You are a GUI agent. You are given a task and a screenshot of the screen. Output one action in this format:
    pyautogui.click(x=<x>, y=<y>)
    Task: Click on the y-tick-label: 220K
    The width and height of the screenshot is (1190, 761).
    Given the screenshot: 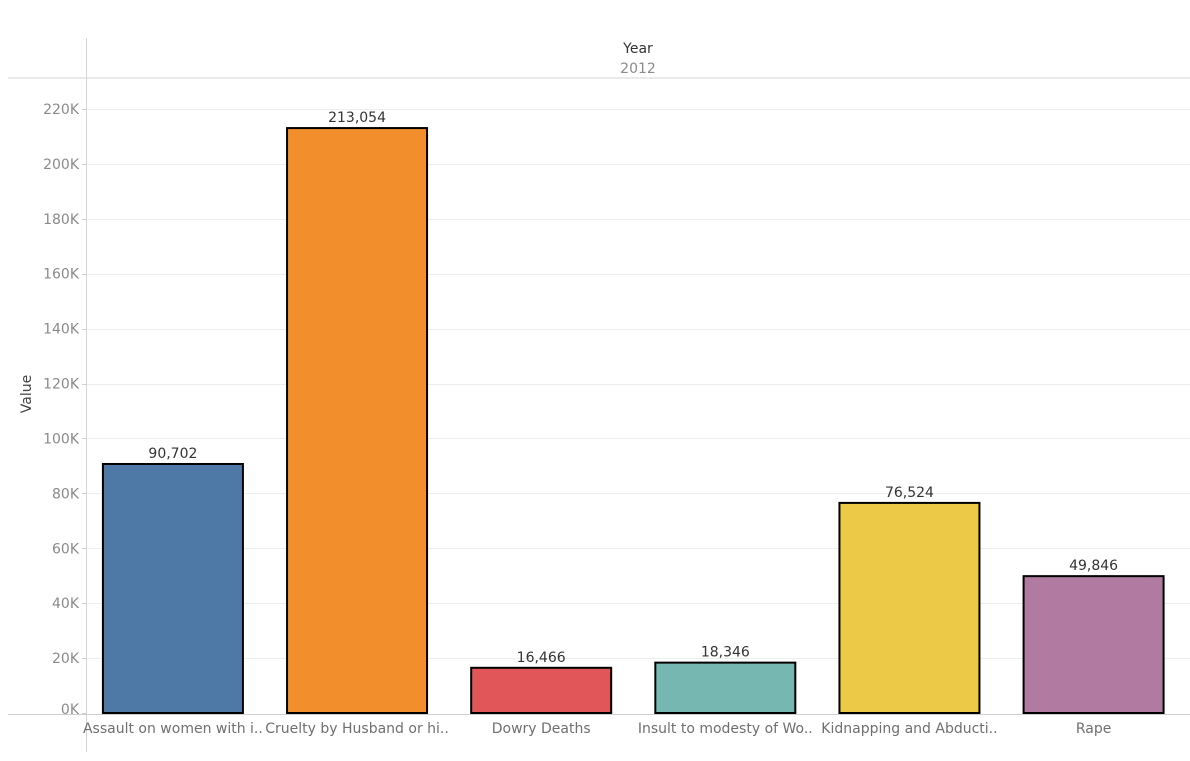 What is the action you would take?
    pyautogui.click(x=61, y=110)
    